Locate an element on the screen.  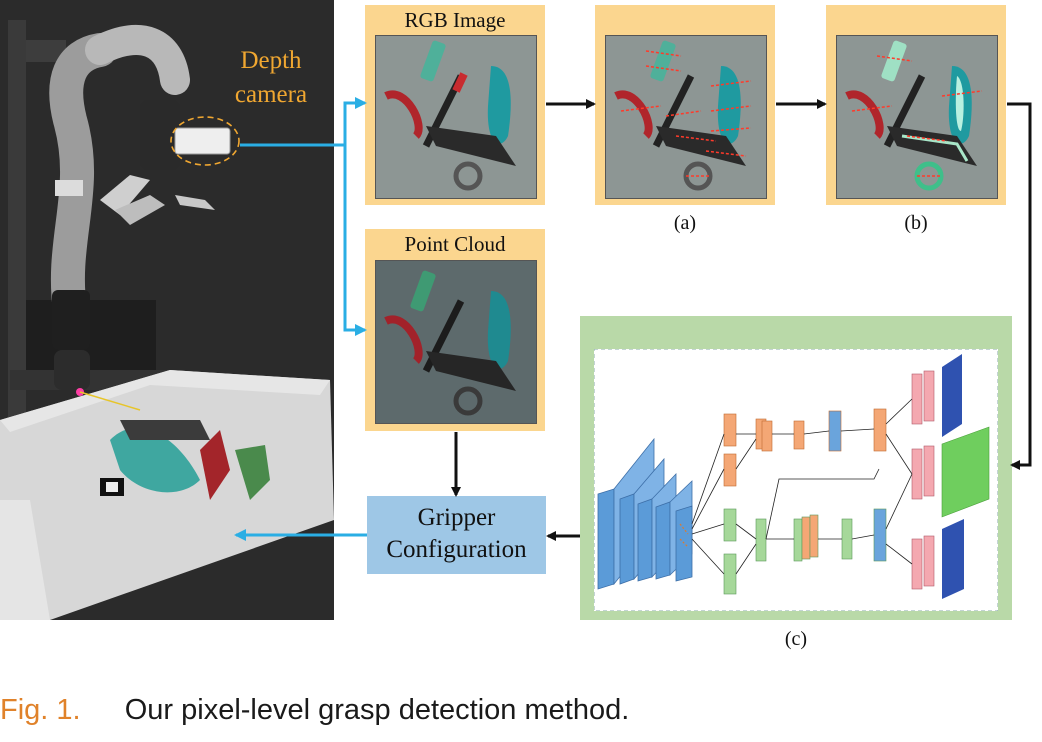
point-cloud-panel: Point Cloud is located at coordinates (455, 330).